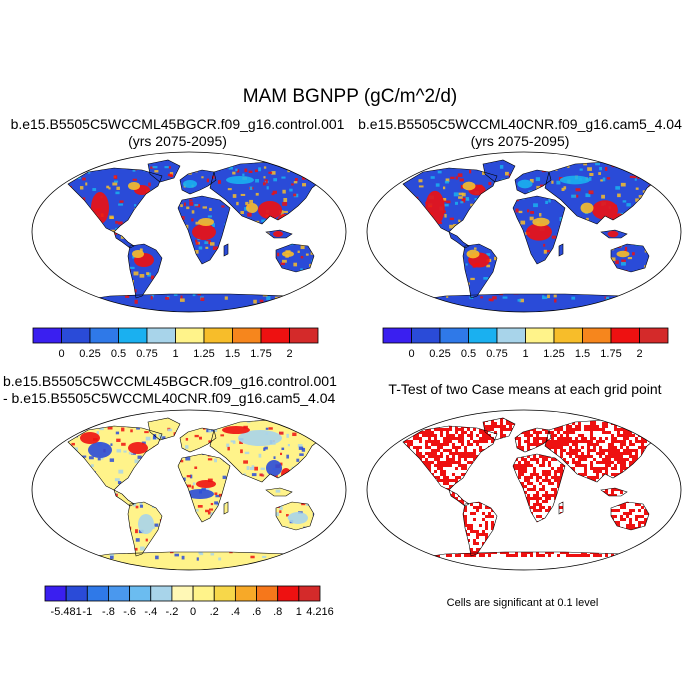 The image size is (700, 700). Describe the element at coordinates (150, 612) in the screenshot. I see `colorbar-tick-label: -.4` at that location.